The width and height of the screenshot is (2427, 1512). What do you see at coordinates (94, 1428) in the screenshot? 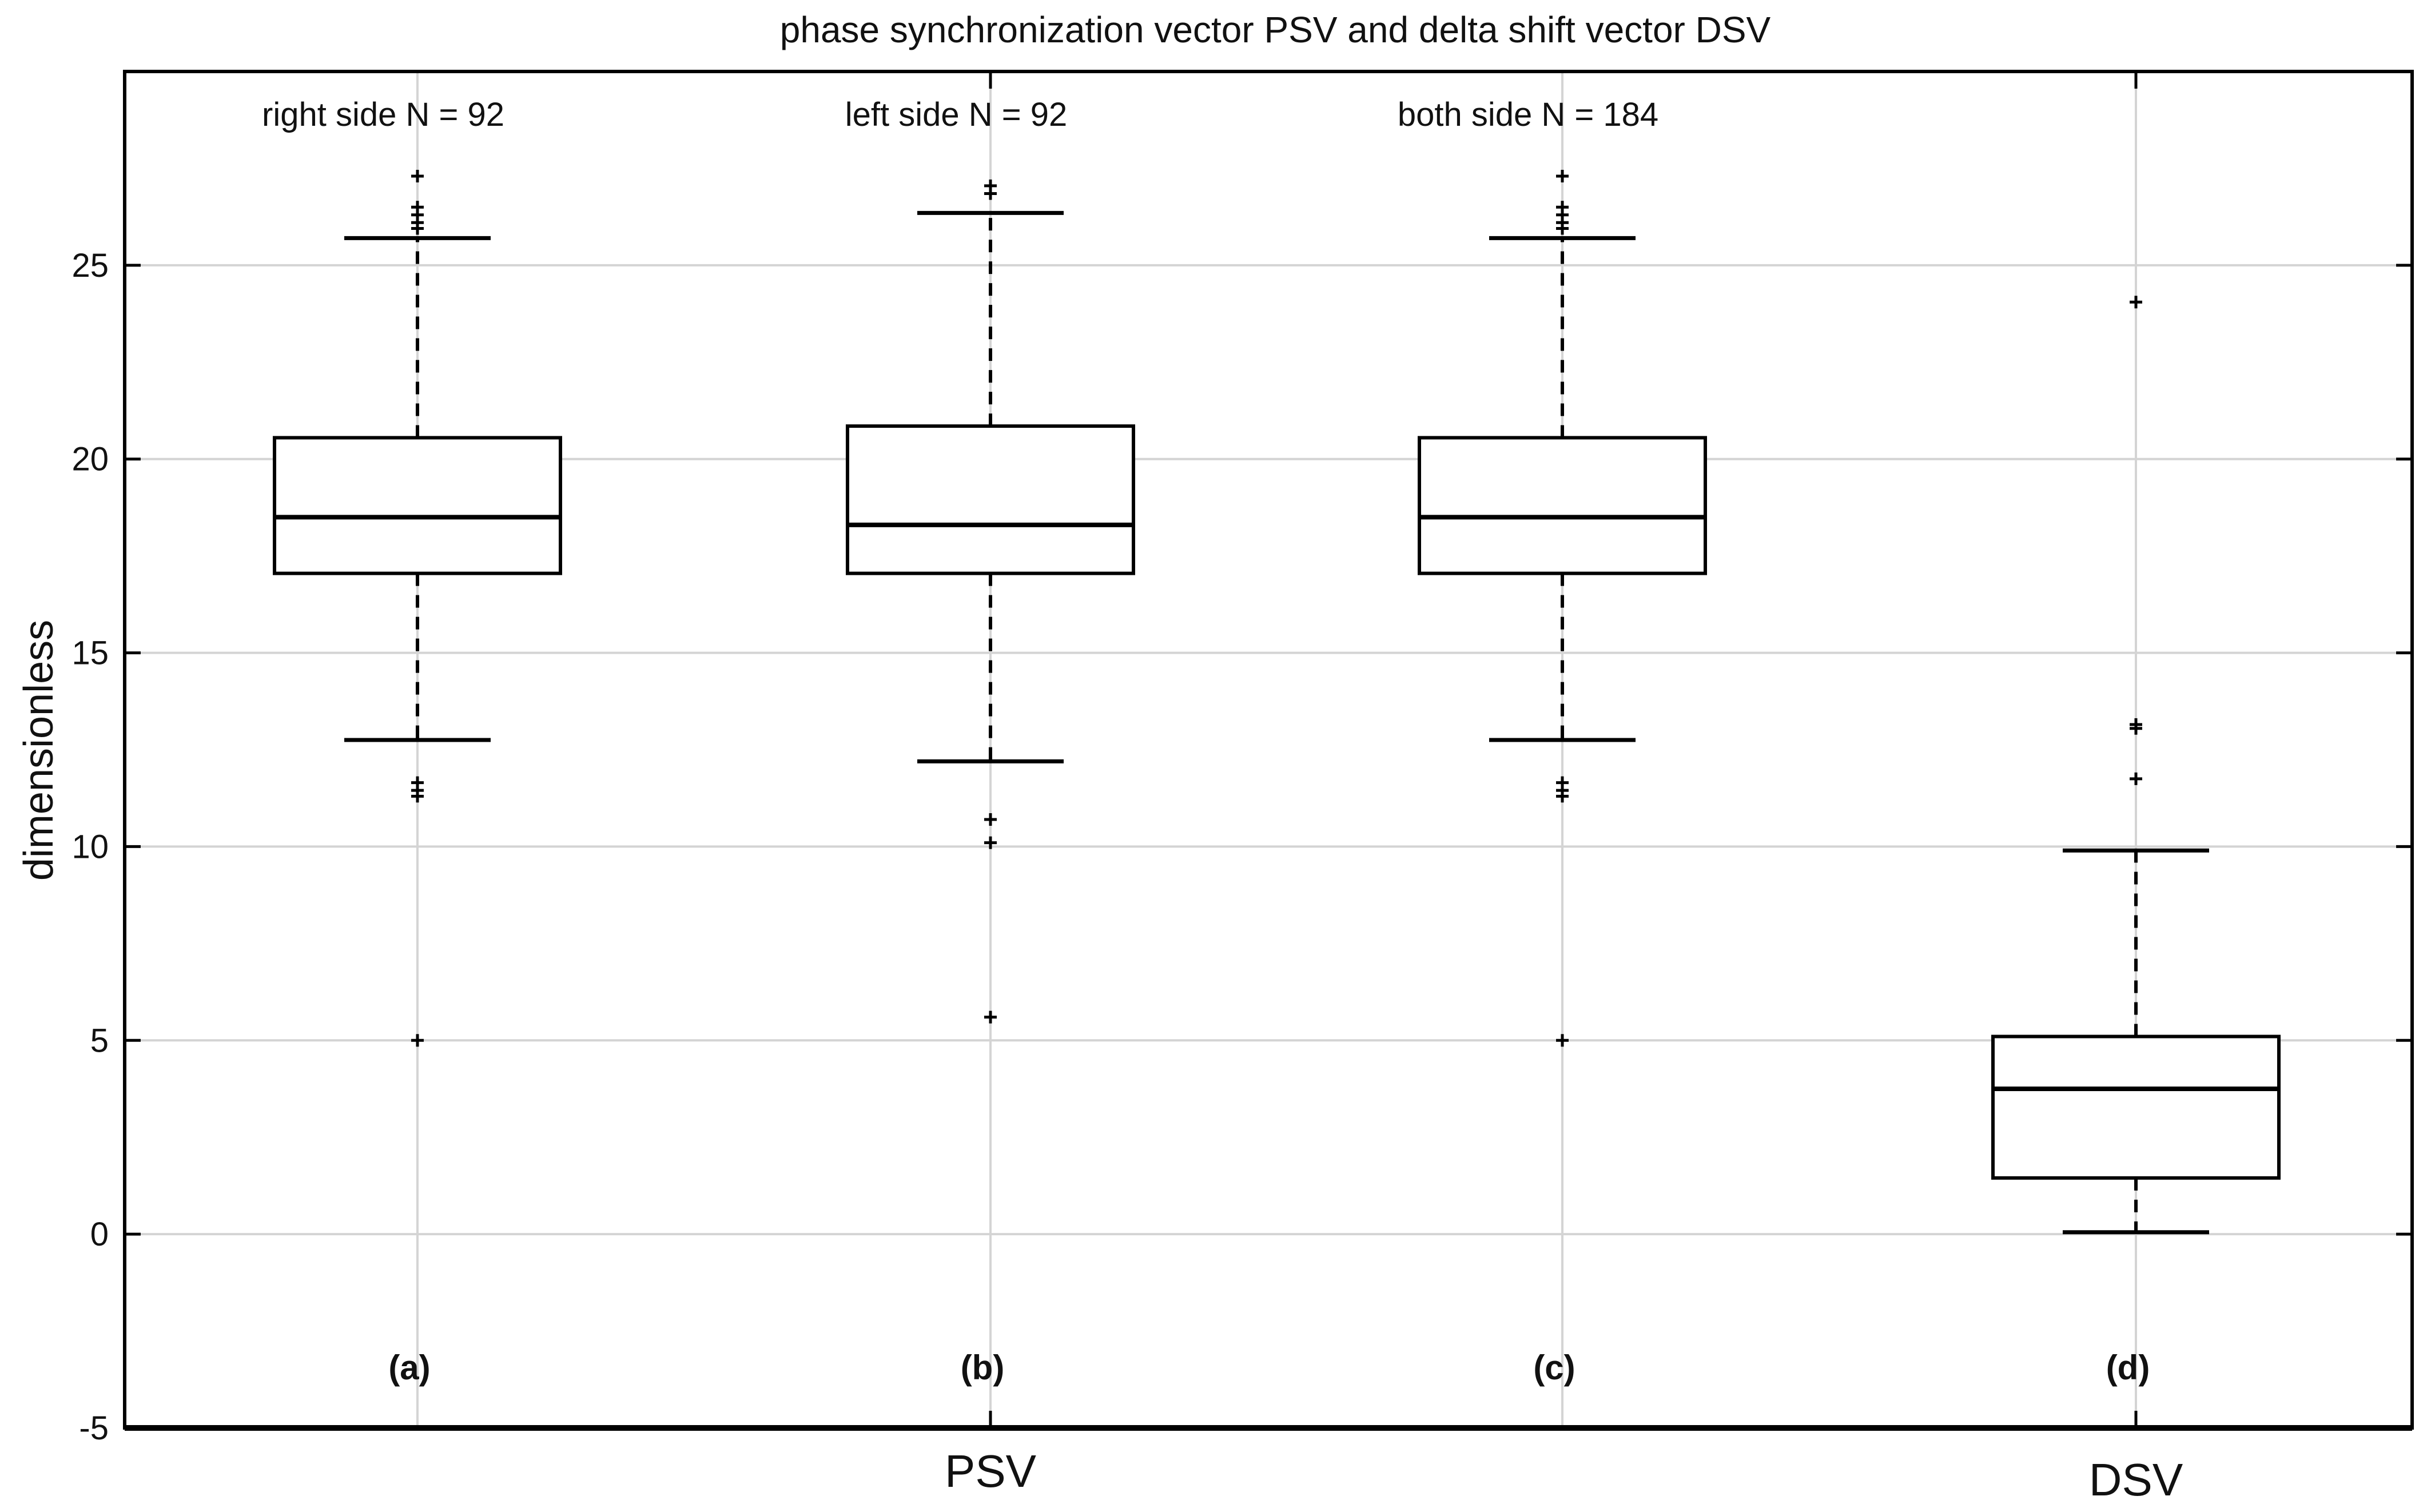
I see `y-tick-label: -5` at bounding box center [94, 1428].